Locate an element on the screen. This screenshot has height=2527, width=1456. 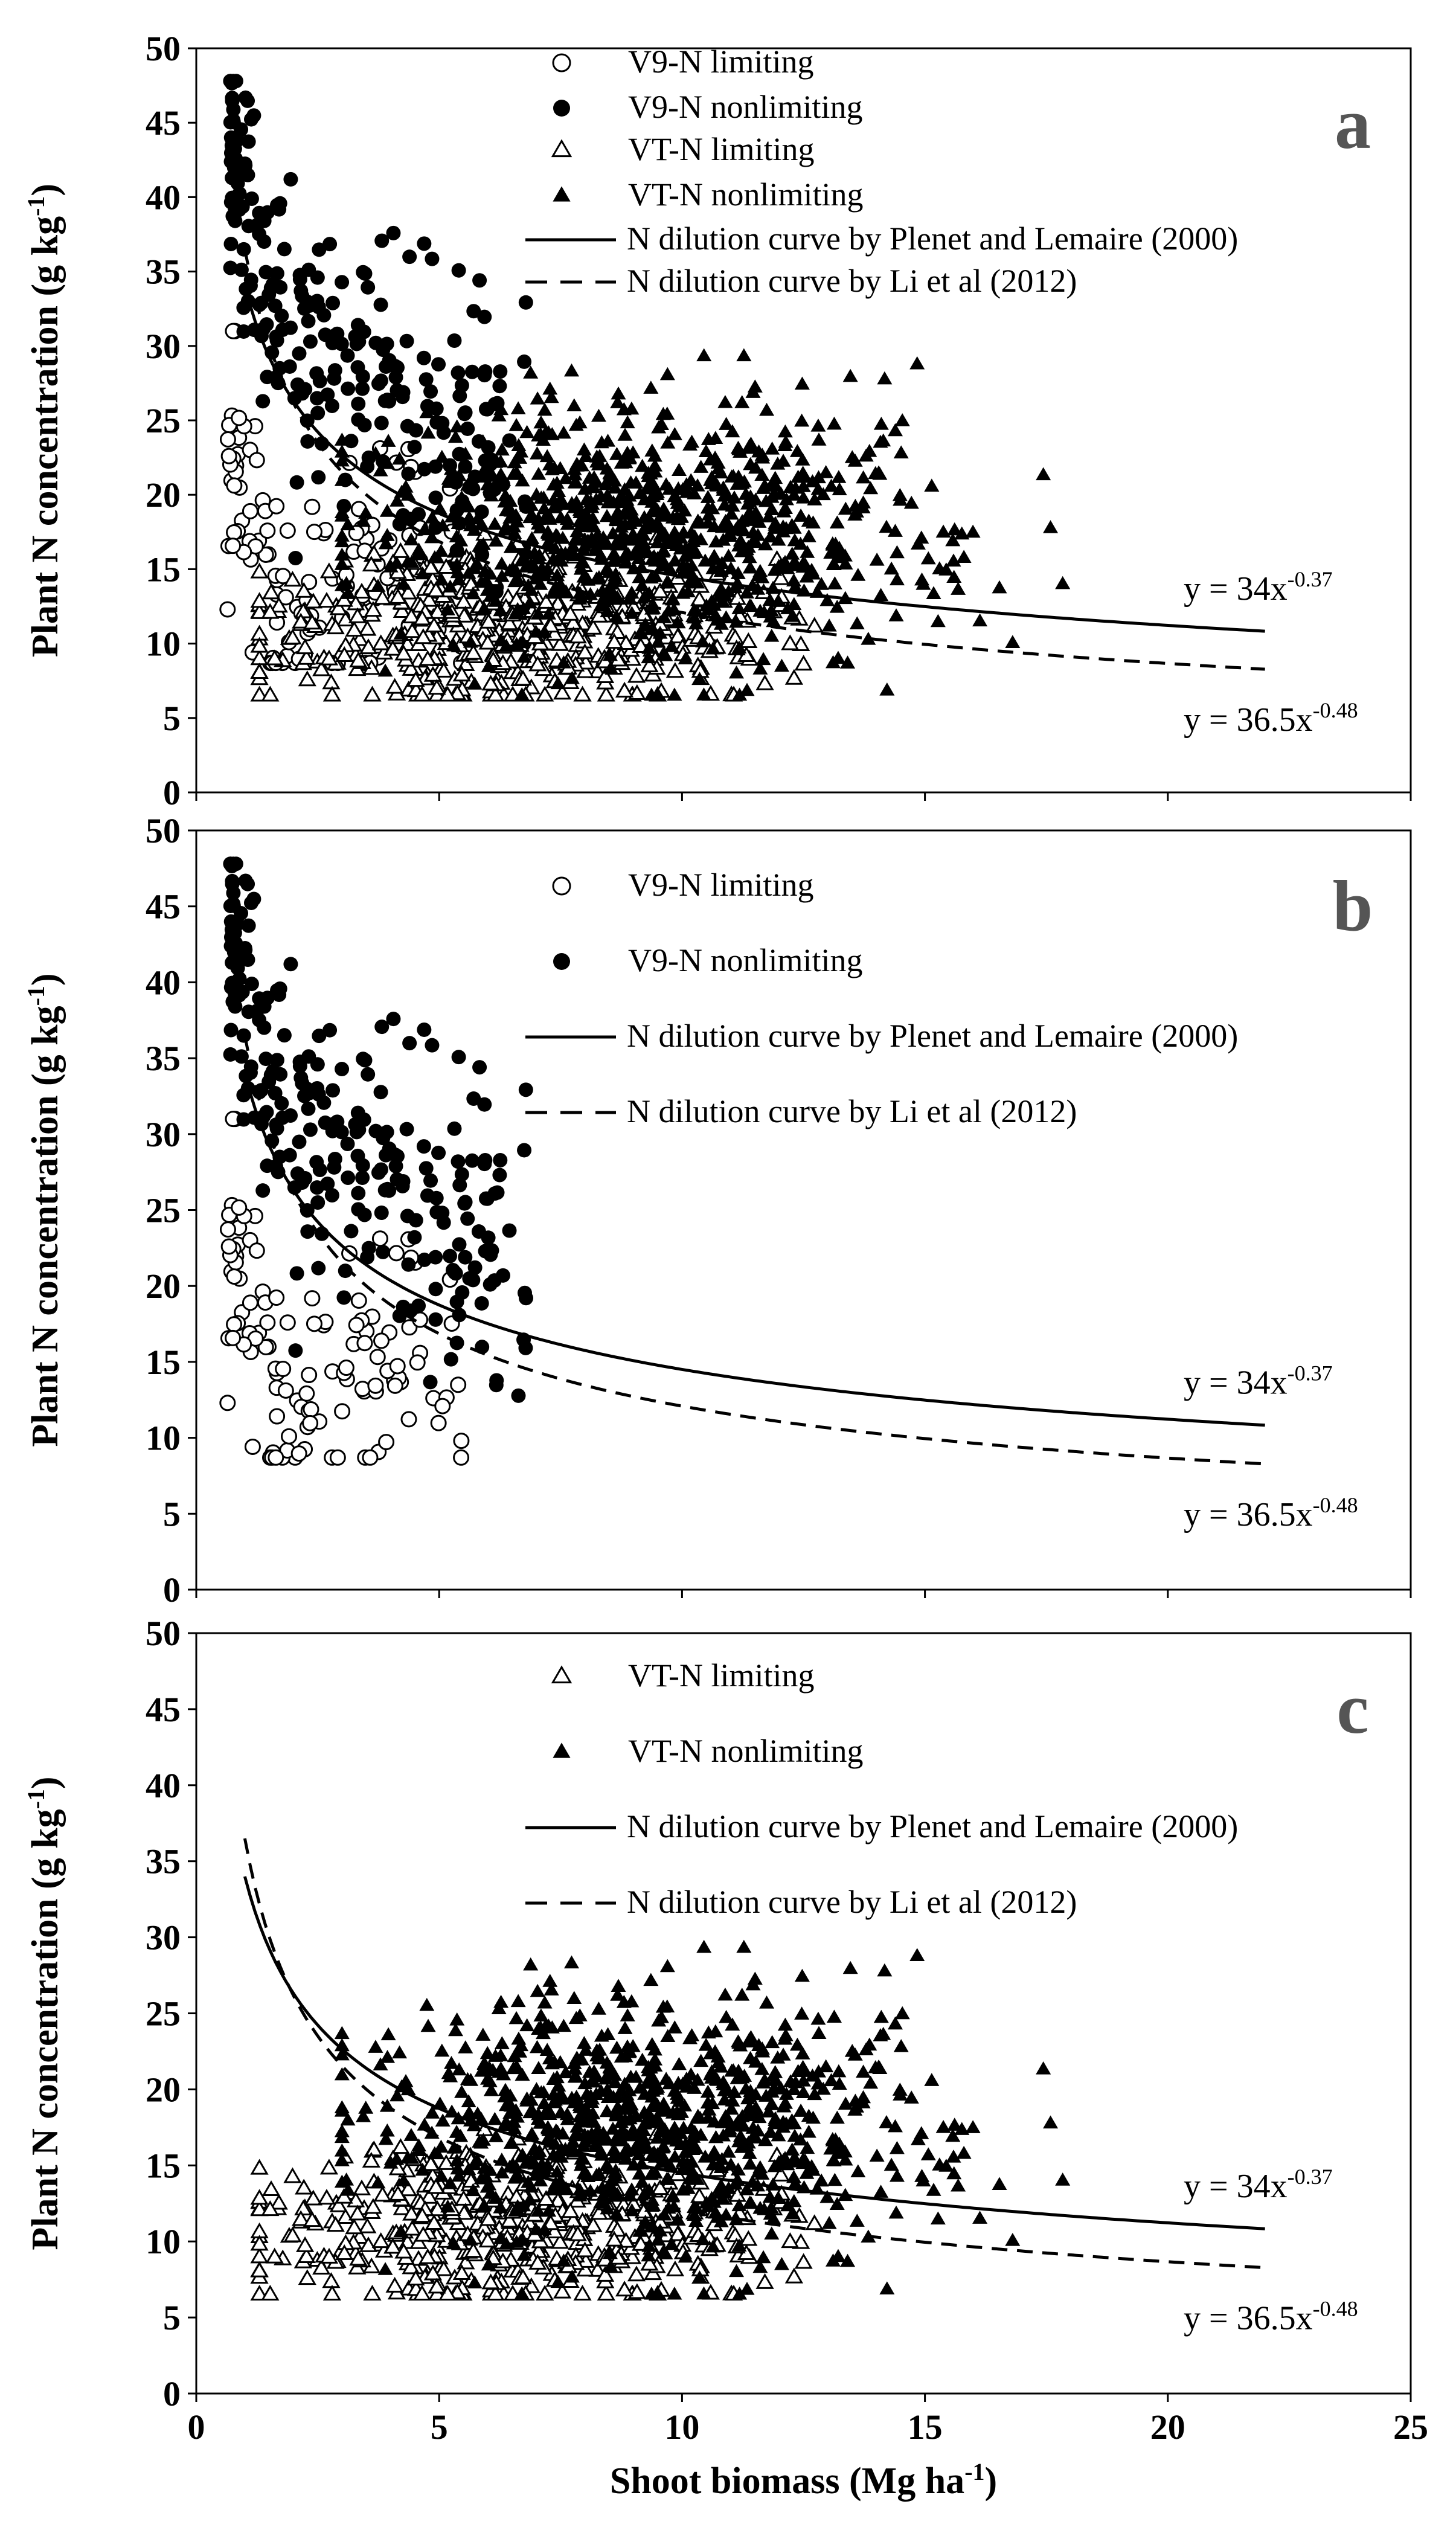
legend-label: N dilution curve by Li et al (2012) is located at coordinates (852, 1111).